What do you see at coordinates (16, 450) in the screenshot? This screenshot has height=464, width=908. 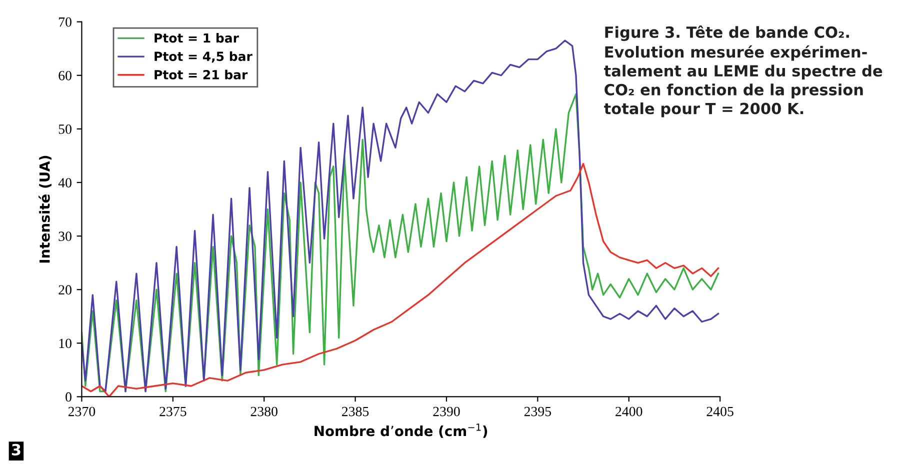 I see `text: 3` at bounding box center [16, 450].